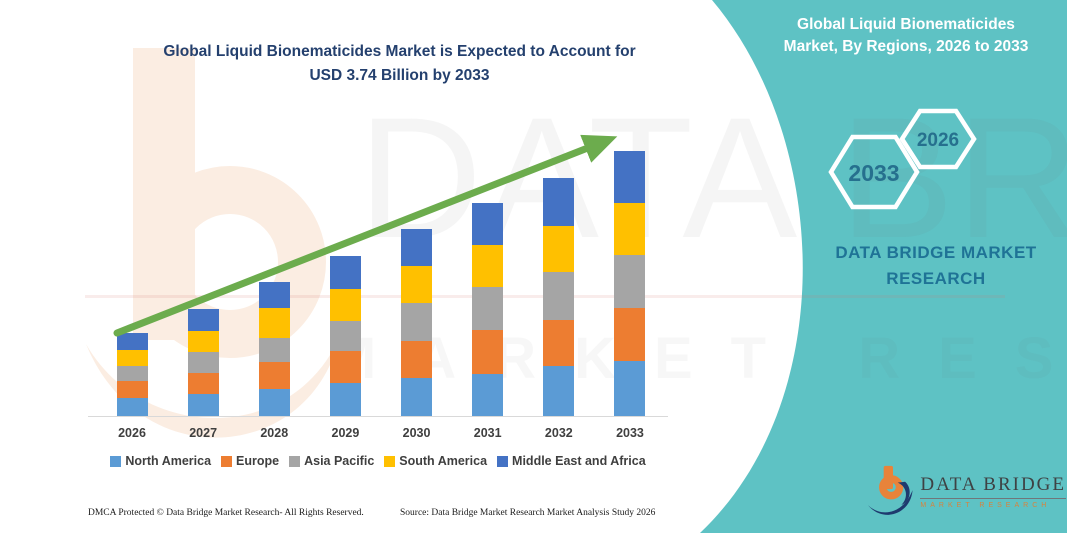  What do you see at coordinates (890, 490) in the screenshot?
I see `dbmr-logo-b-icon` at bounding box center [890, 490].